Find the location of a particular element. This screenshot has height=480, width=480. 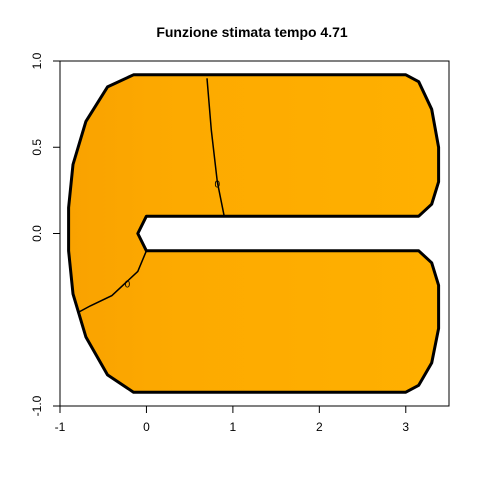

x-tick-label: 1 is located at coordinates (233, 427).